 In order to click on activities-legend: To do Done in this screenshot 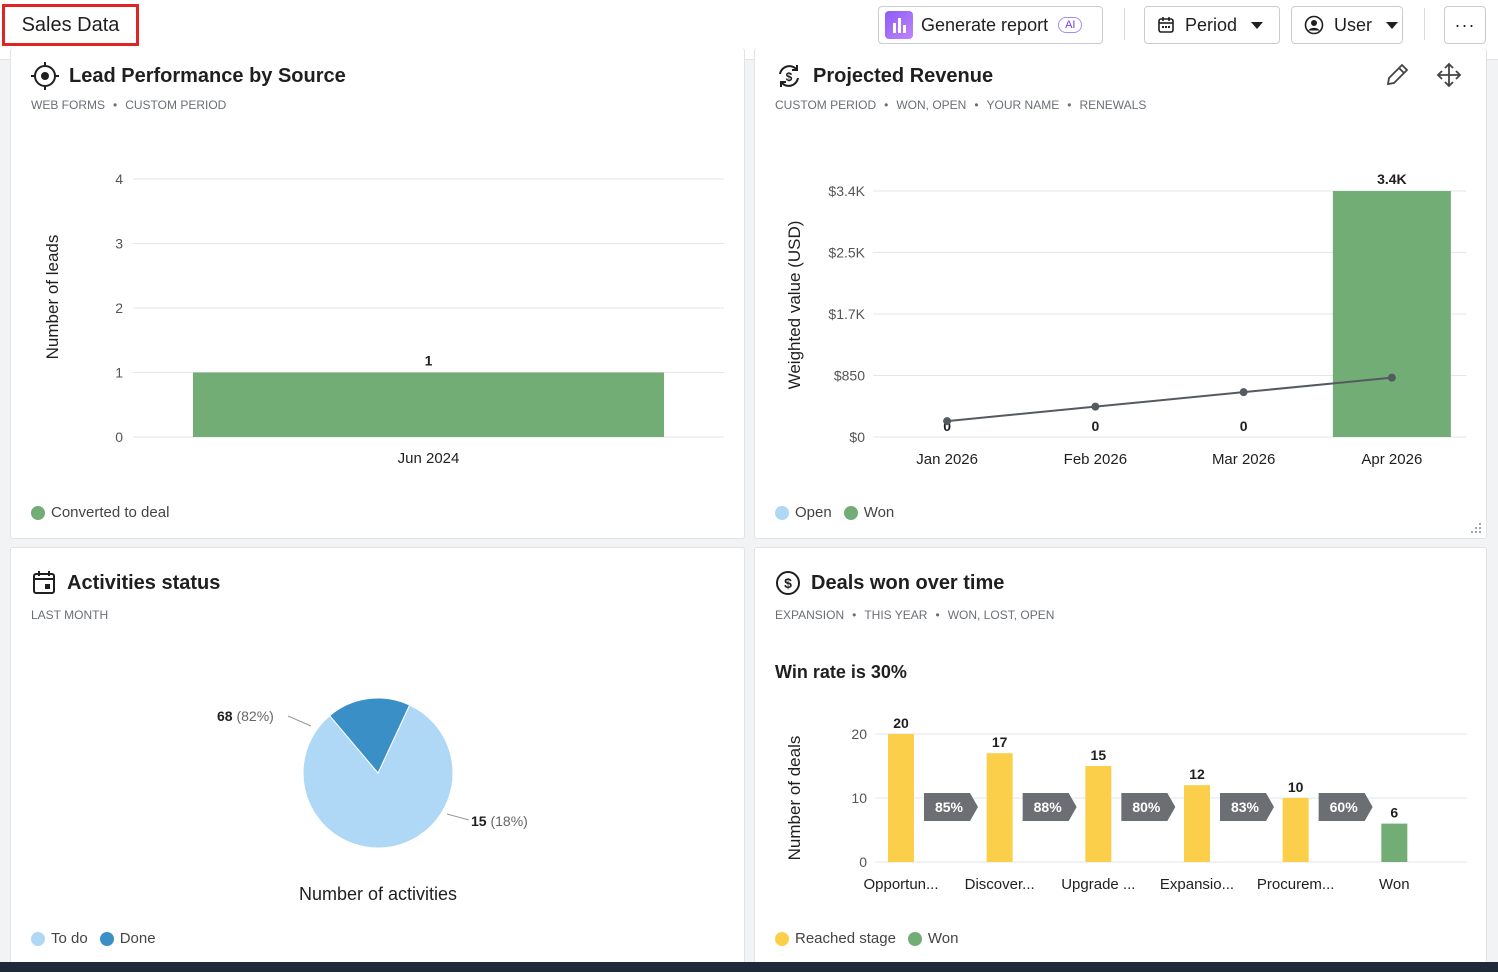, I will do `click(93, 938)`.